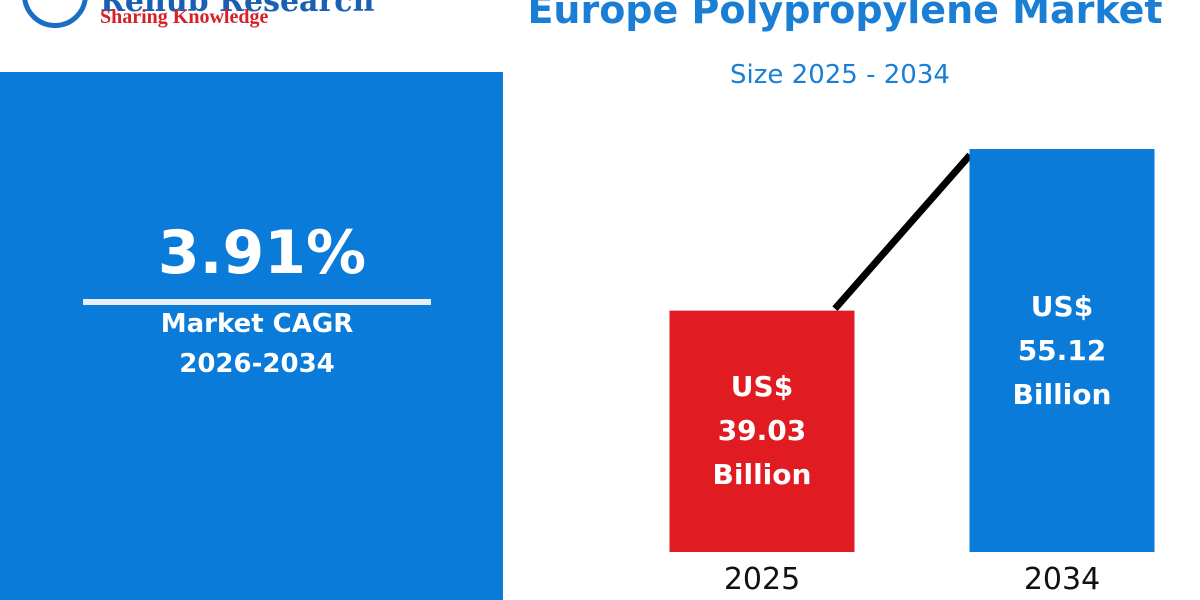 The height and width of the screenshot is (600, 1200). What do you see at coordinates (184, 17) in the screenshot?
I see `logo-tagline: Sharing Knowledge` at bounding box center [184, 17].